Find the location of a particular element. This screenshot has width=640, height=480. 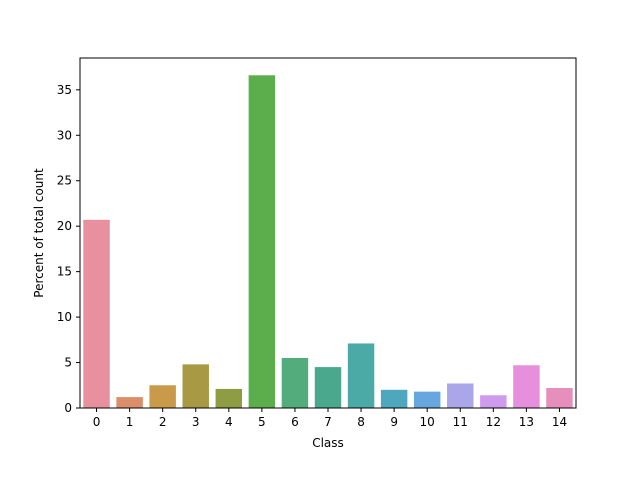

x-tick-label: 14 is located at coordinates (559, 422).